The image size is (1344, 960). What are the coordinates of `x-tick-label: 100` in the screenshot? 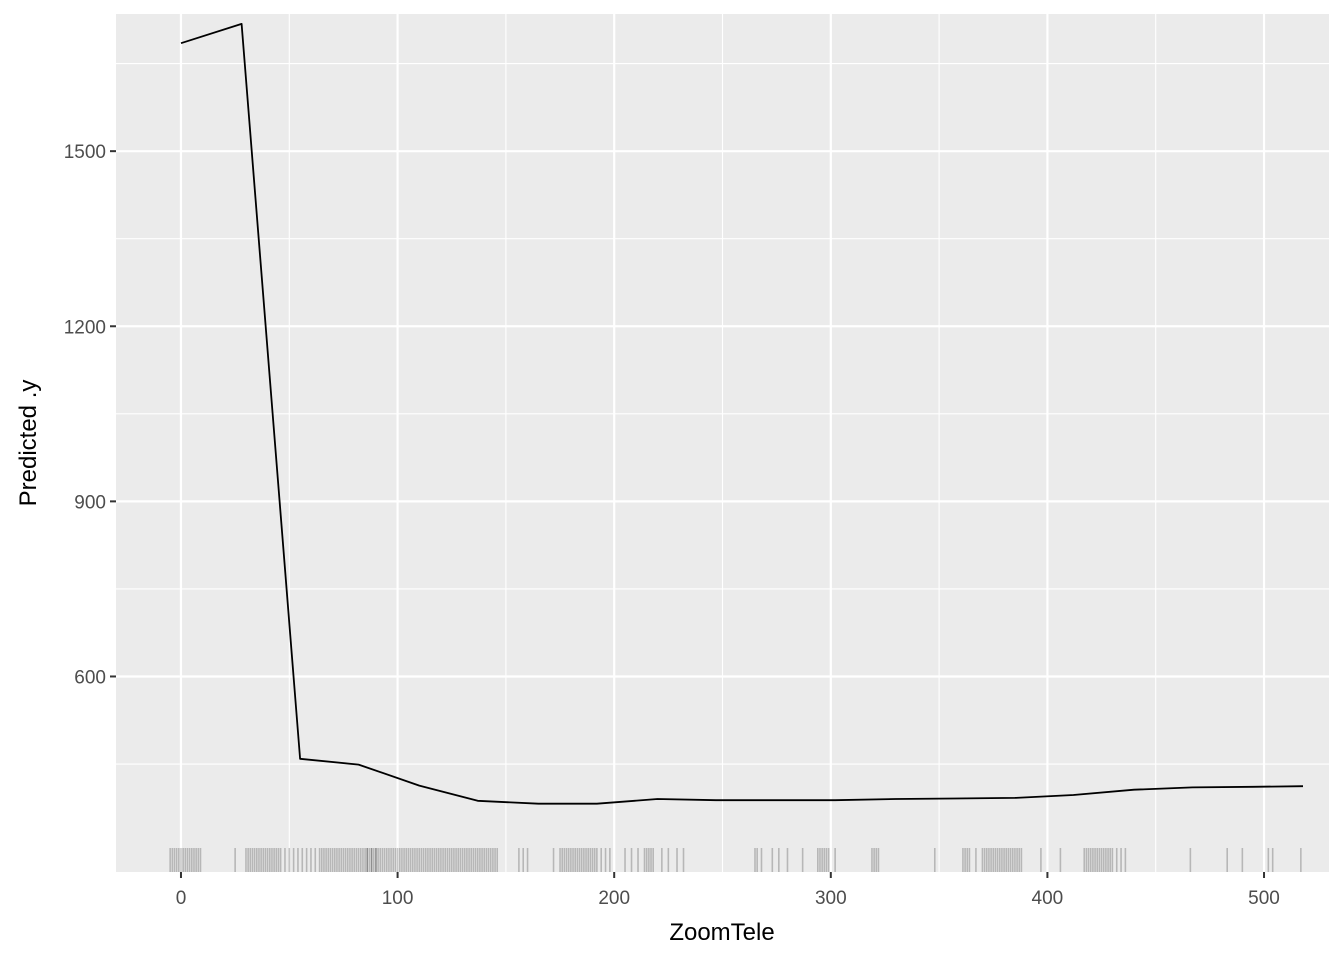 It's located at (398, 898).